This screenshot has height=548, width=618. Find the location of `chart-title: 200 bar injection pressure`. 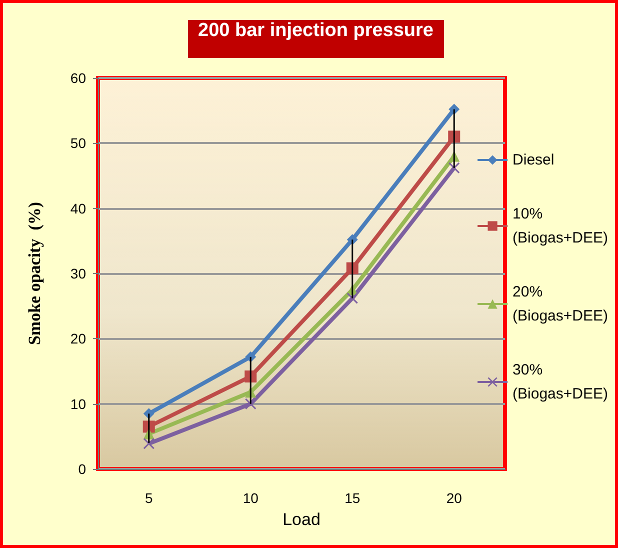

chart-title: 200 bar injection pressure is located at coordinates (316, 39).